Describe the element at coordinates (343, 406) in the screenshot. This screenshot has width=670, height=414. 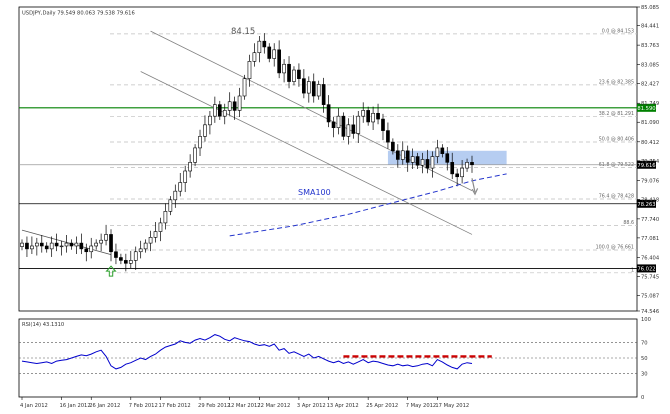
I see `time-tick-label-9: 13 Apr 2012` at that location.